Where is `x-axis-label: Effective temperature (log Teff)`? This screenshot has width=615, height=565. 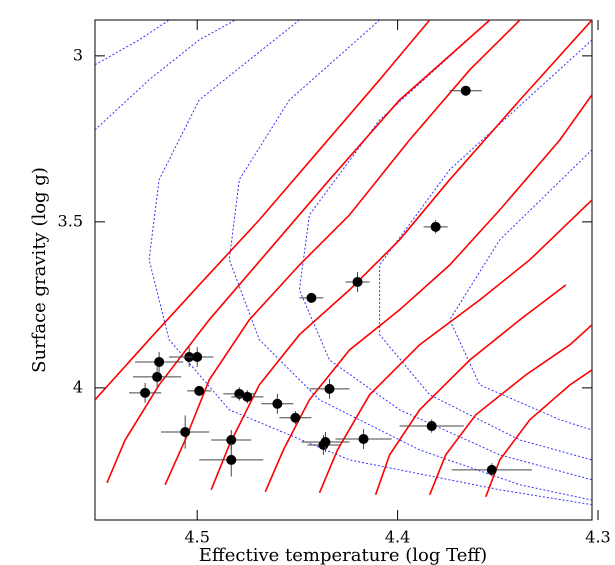
x-axis-label: Effective temperature (log Teff) is located at coordinates (343, 555).